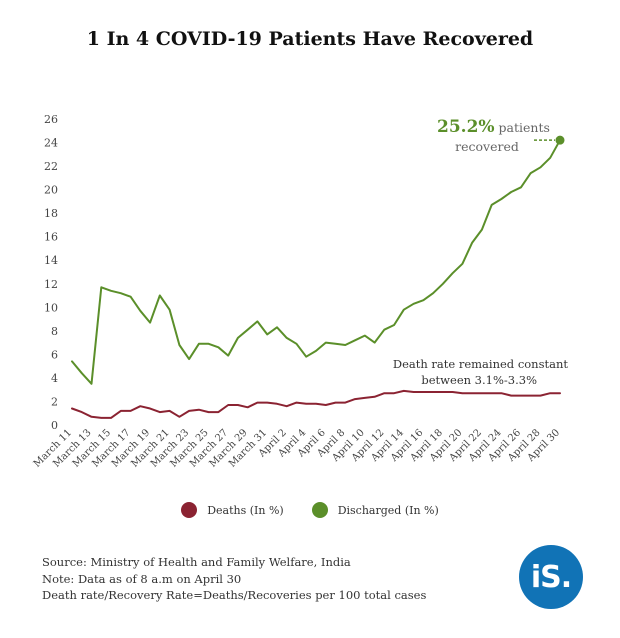 The width and height of the screenshot is (620, 638). Describe the element at coordinates (481, 364) in the screenshot. I see `deathrate-annotation-line1: Death rate remained constant` at that location.